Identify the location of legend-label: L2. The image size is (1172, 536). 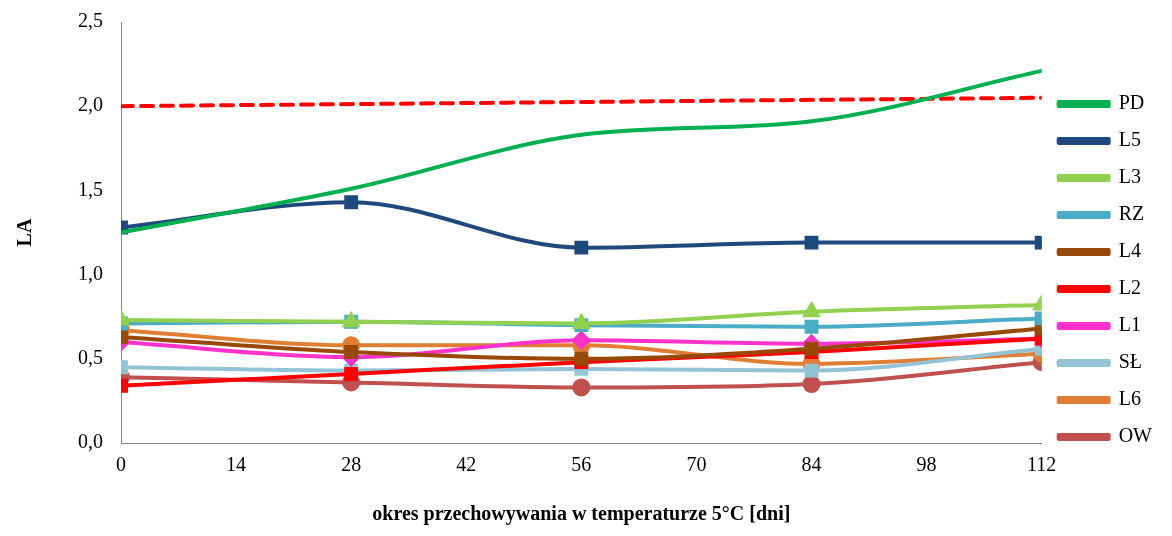
(1129, 287).